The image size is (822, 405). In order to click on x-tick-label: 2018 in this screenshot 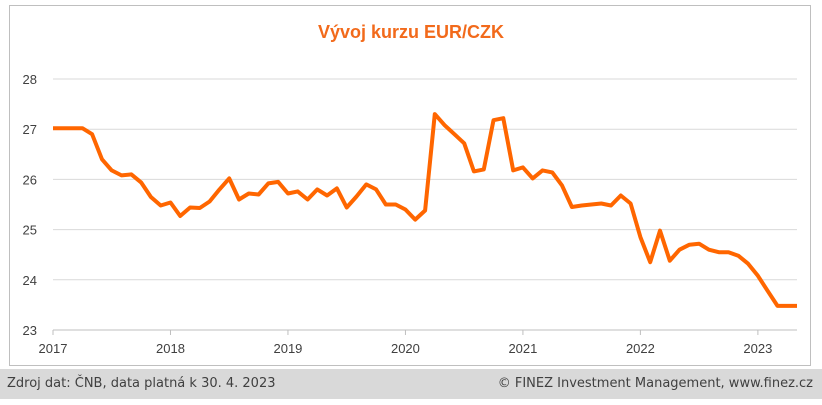, I will do `click(170, 348)`.